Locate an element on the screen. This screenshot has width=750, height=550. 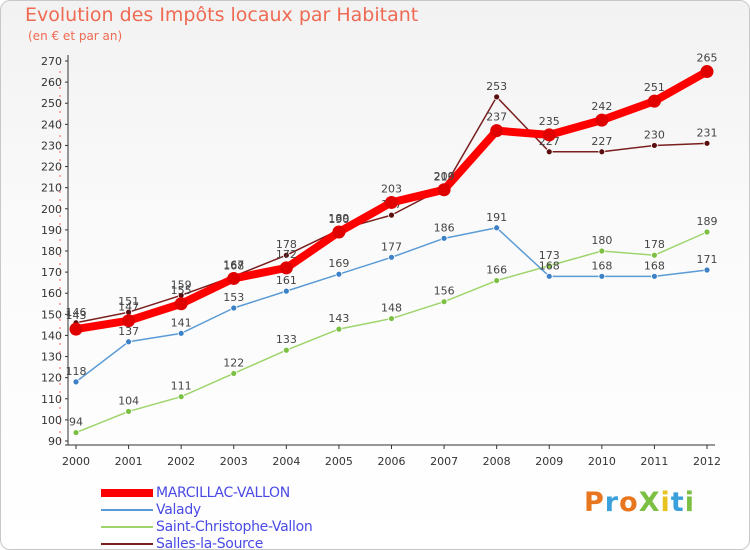
y-tick-label: 90 is located at coordinates (55, 441).